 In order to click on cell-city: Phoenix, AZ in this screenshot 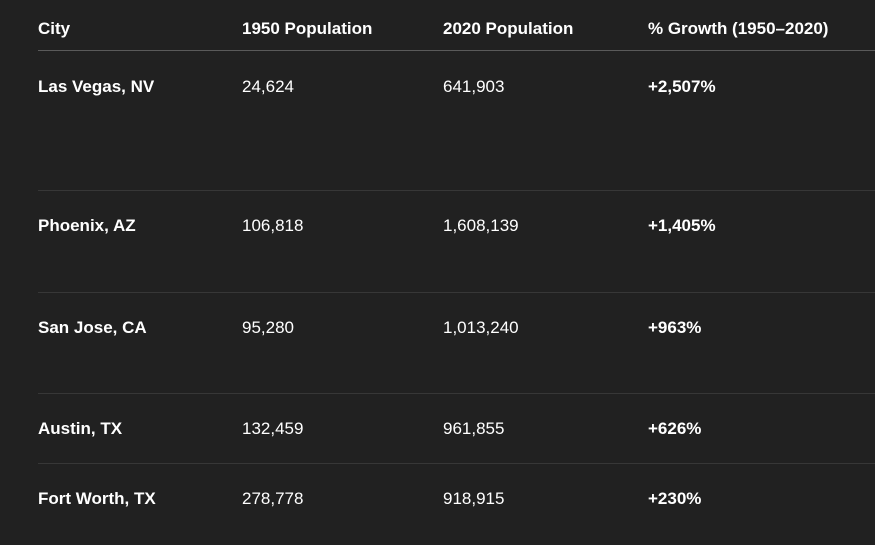, I will do `click(87, 225)`.